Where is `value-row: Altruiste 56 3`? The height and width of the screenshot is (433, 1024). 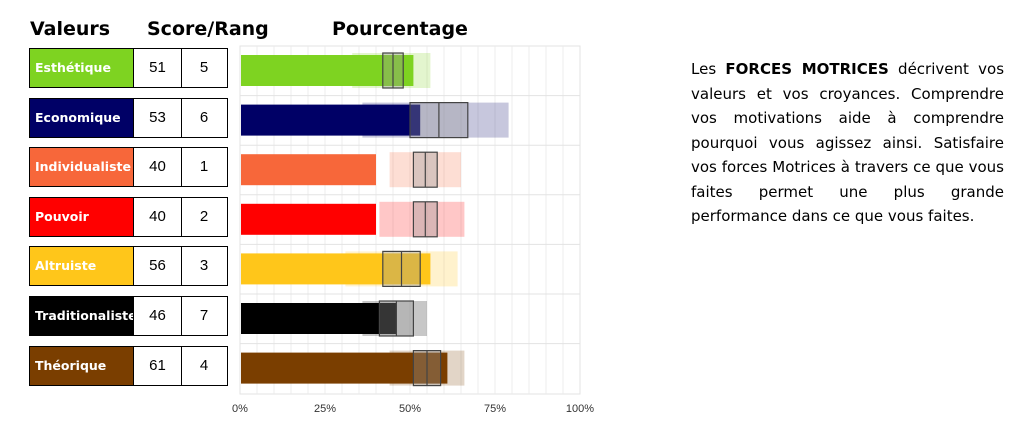 value-row: Altruiste 56 3 is located at coordinates (128, 266).